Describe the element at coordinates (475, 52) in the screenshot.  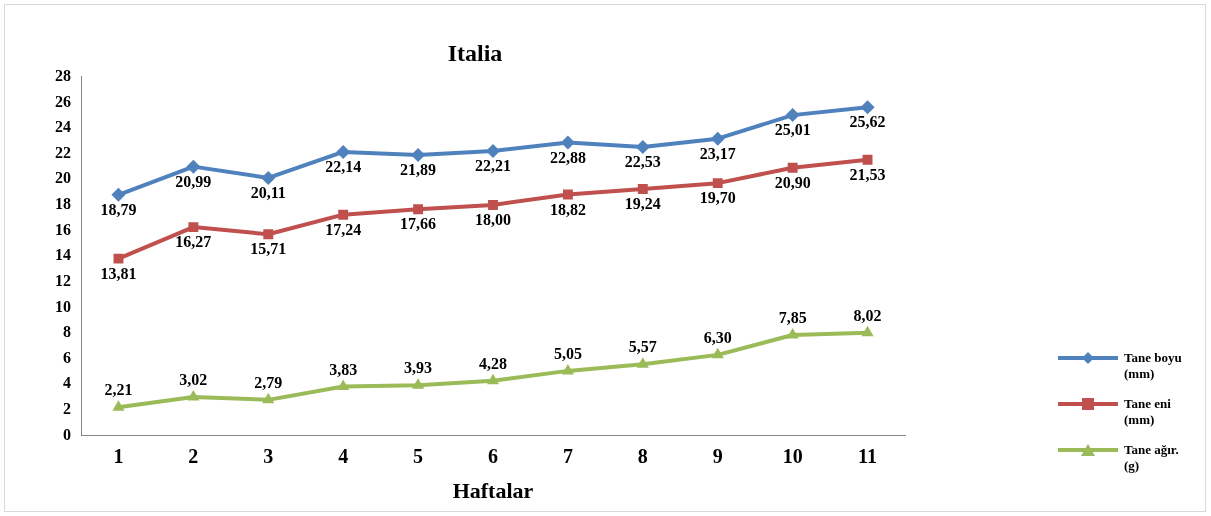
I see `chart-title: Italia` at that location.